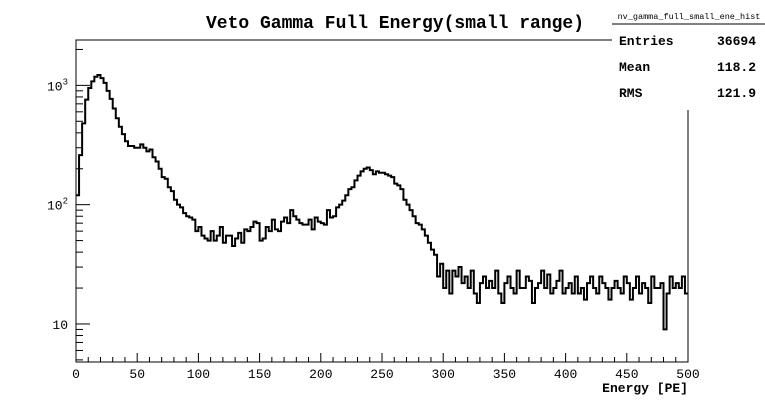 This screenshot has height=404, width=765. I want to click on y-tick-label: 103, so click(57, 85).